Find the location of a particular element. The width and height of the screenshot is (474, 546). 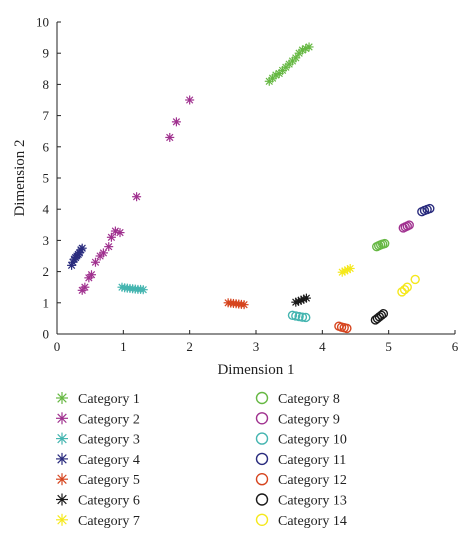

x-tick-label: 0 is located at coordinates (57, 346).